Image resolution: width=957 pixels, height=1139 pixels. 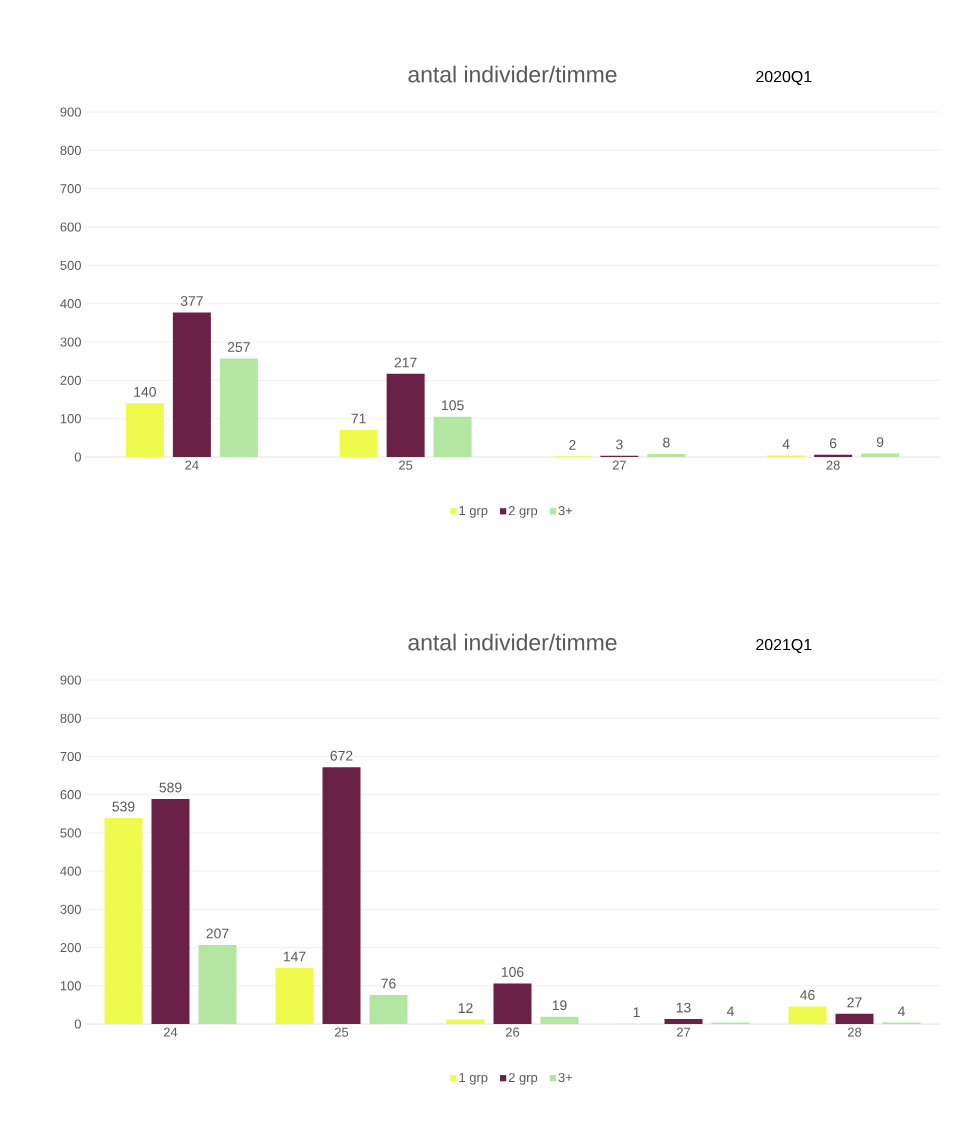 What do you see at coordinates (666, 442) in the screenshot?
I see `data-label: 8` at bounding box center [666, 442].